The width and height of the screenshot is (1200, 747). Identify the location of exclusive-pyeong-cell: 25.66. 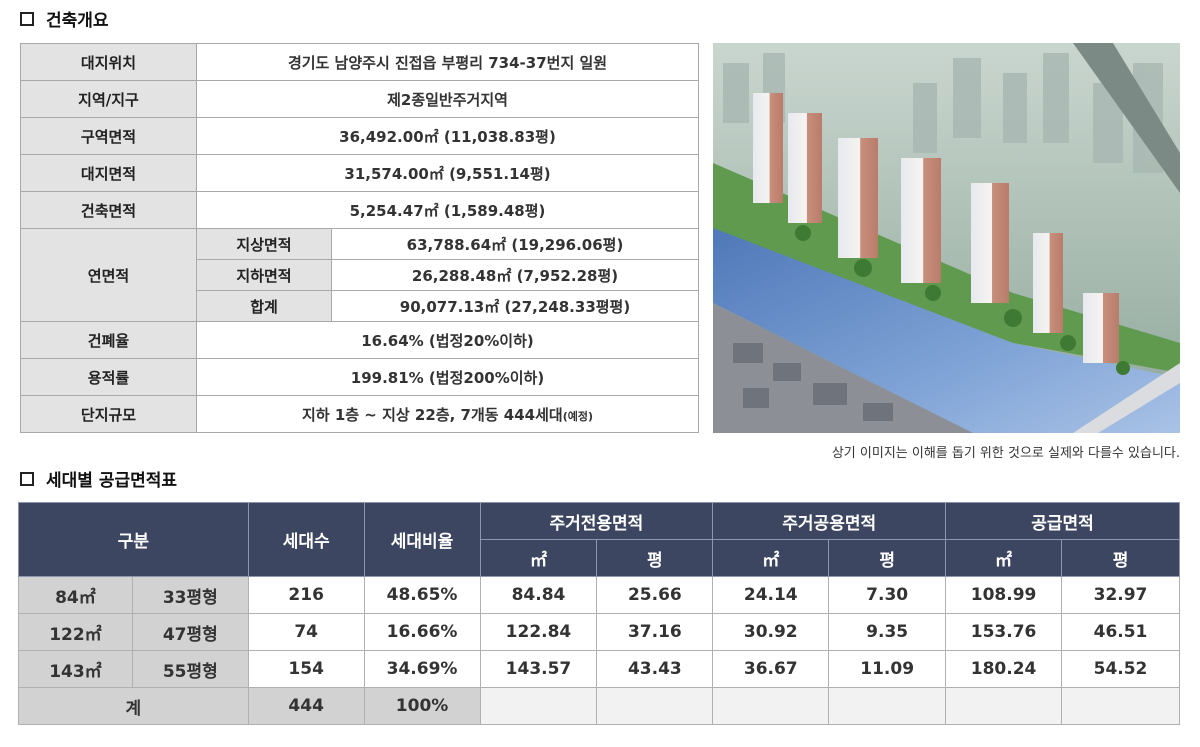
(655, 595).